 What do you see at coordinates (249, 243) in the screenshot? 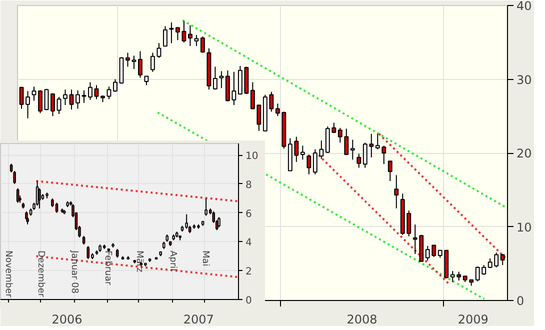
I see `y-tick-label: 4` at bounding box center [249, 243].